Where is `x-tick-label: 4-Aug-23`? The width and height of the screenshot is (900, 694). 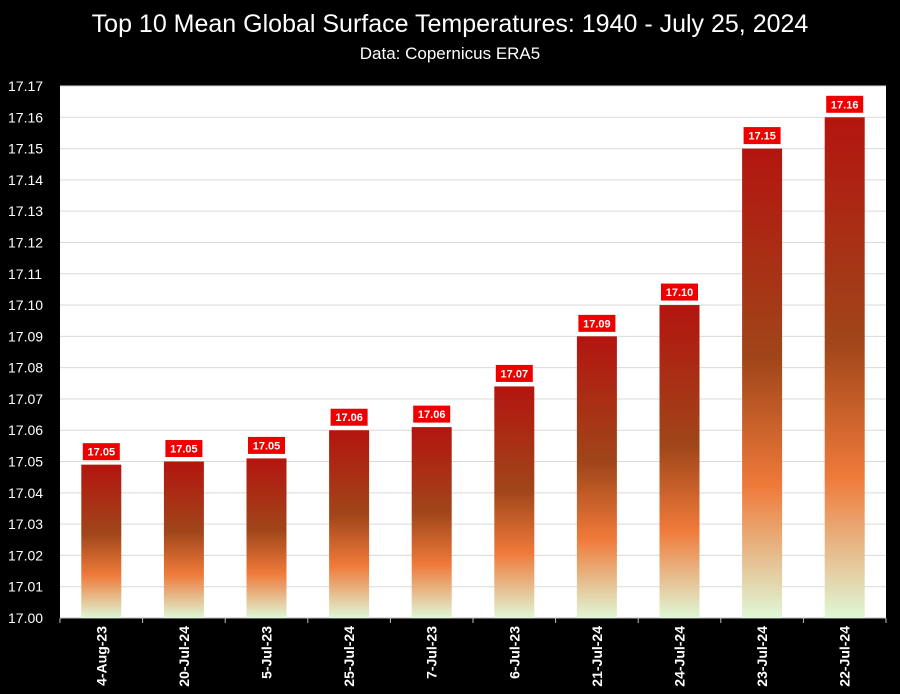 x-tick-label: 4-Aug-23 is located at coordinates (101, 656).